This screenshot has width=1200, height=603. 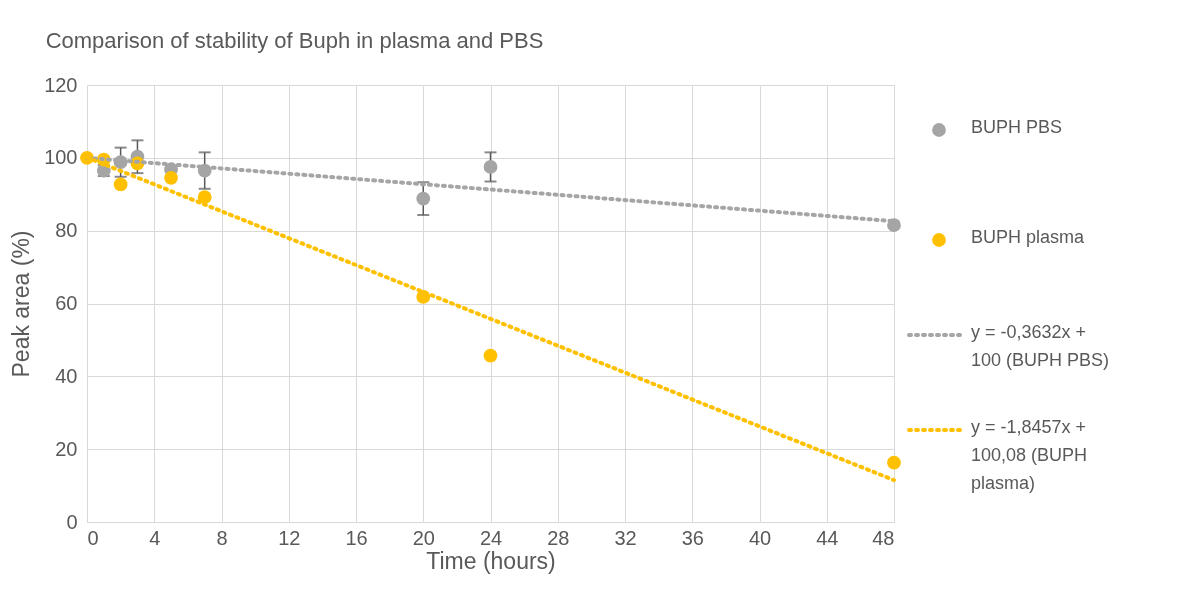 I want to click on legend-label: y = -1,8457x + 100,08 (BUPH plasma), so click(x=1029, y=455).